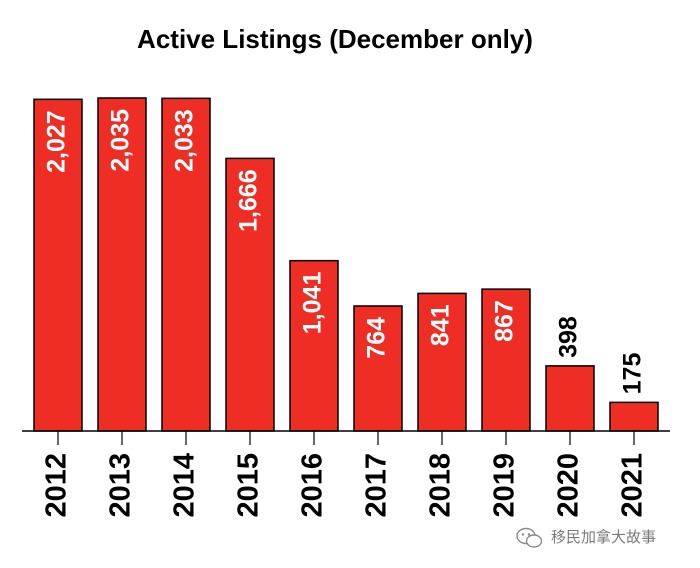 This screenshot has height=568, width=700. I want to click on value-label-2019: 867, so click(505, 321).